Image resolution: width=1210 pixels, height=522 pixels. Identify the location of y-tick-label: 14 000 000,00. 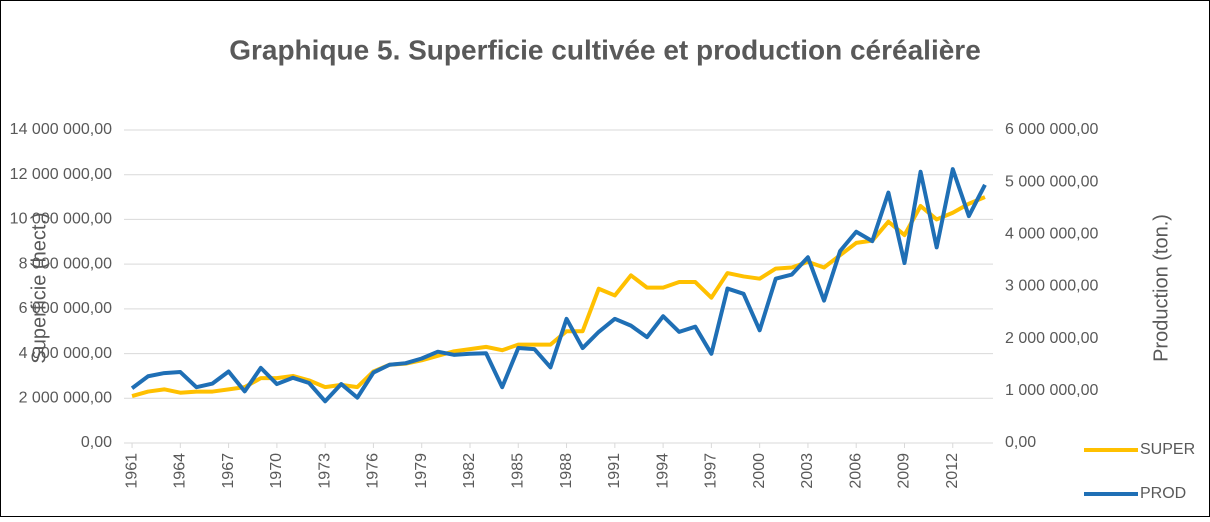
(61, 129).